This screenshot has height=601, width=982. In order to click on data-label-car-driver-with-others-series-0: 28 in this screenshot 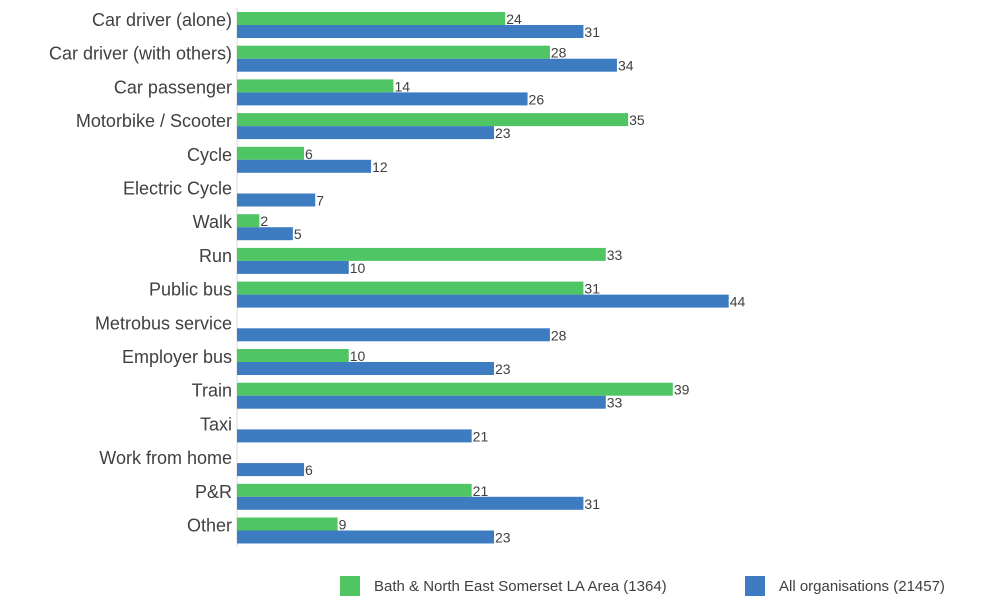, I will do `click(559, 53)`.